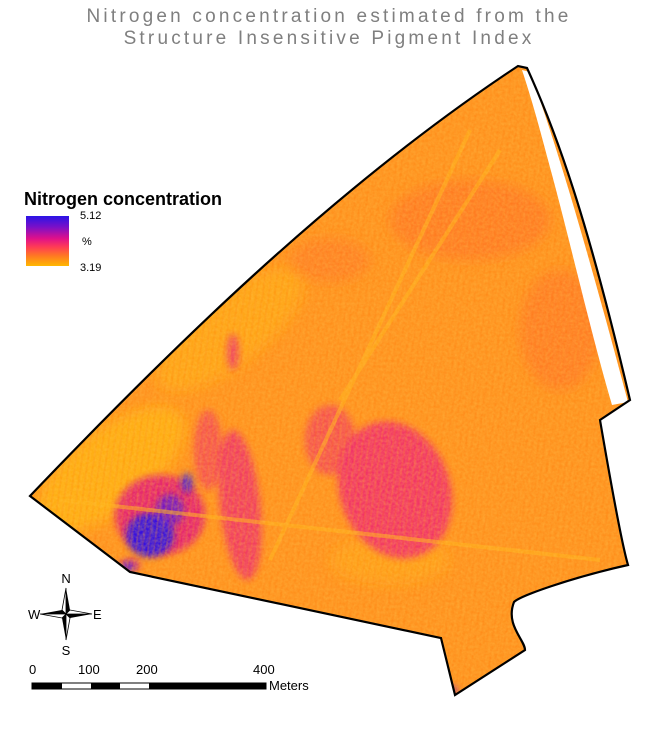  Describe the element at coordinates (289, 685) in the screenshot. I see `scale-unit: Meters` at that location.